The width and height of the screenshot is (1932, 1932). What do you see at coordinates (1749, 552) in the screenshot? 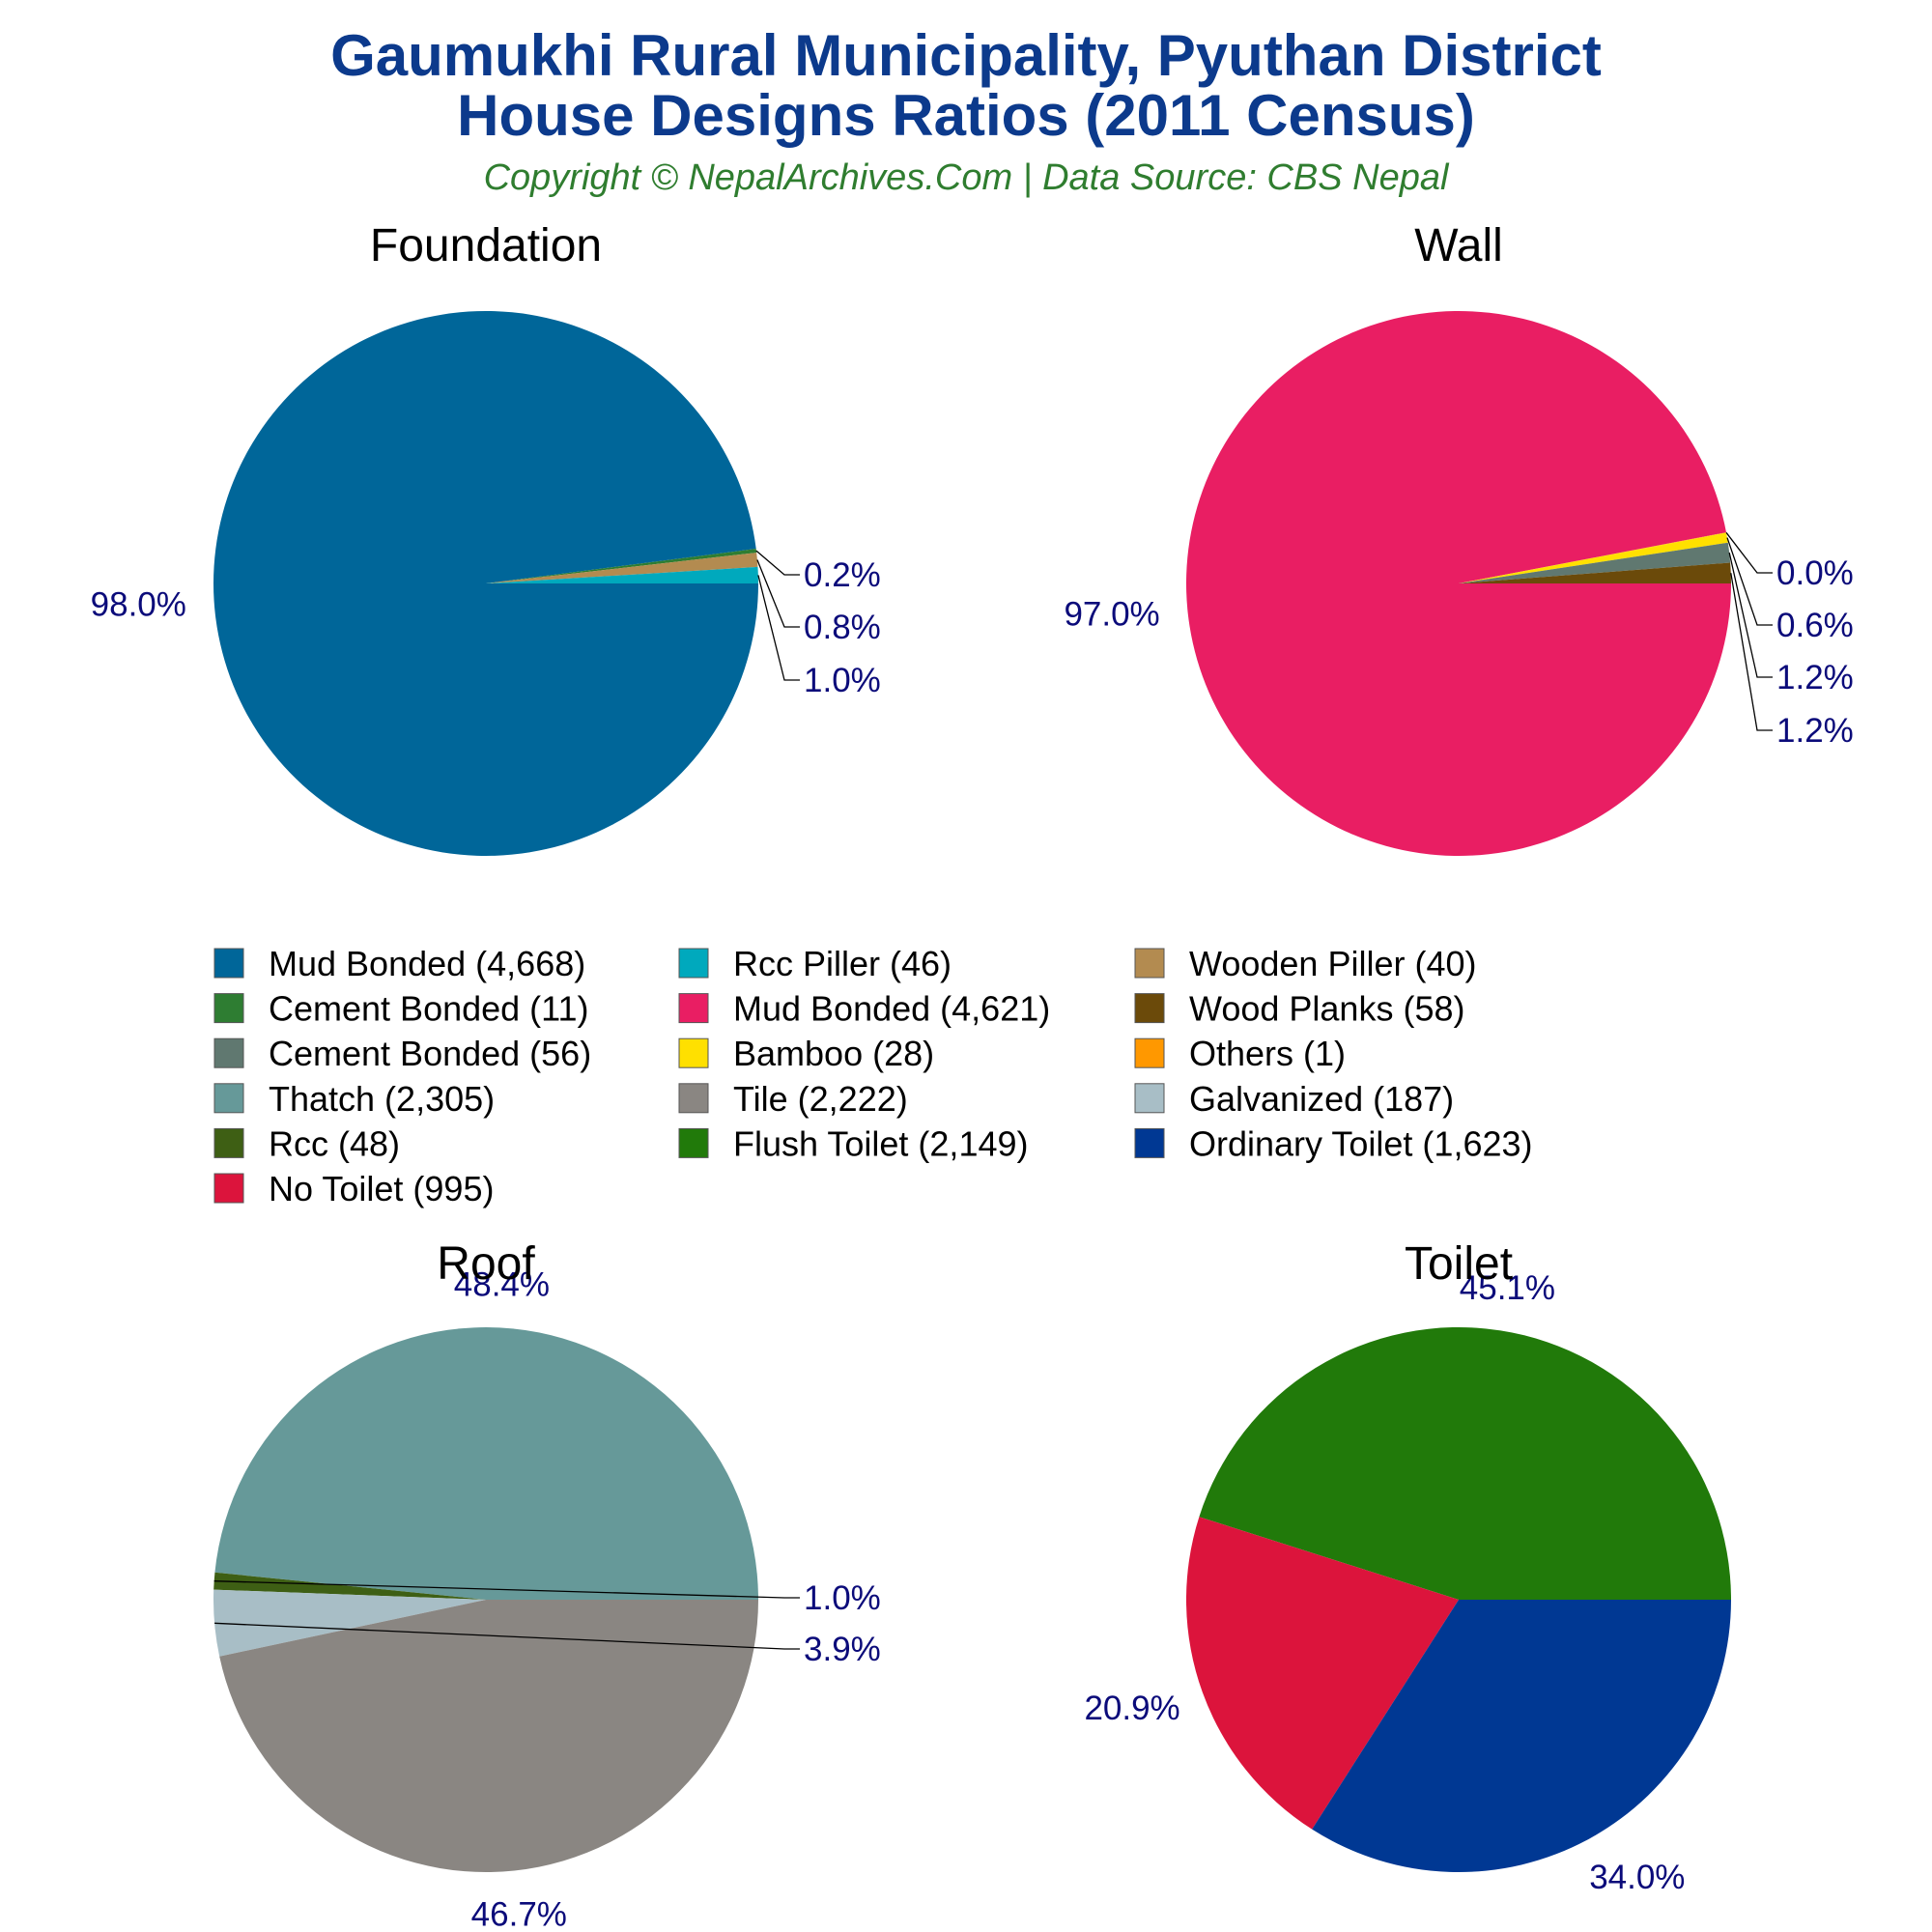
I see `leader-line-wall-others` at bounding box center [1749, 552].